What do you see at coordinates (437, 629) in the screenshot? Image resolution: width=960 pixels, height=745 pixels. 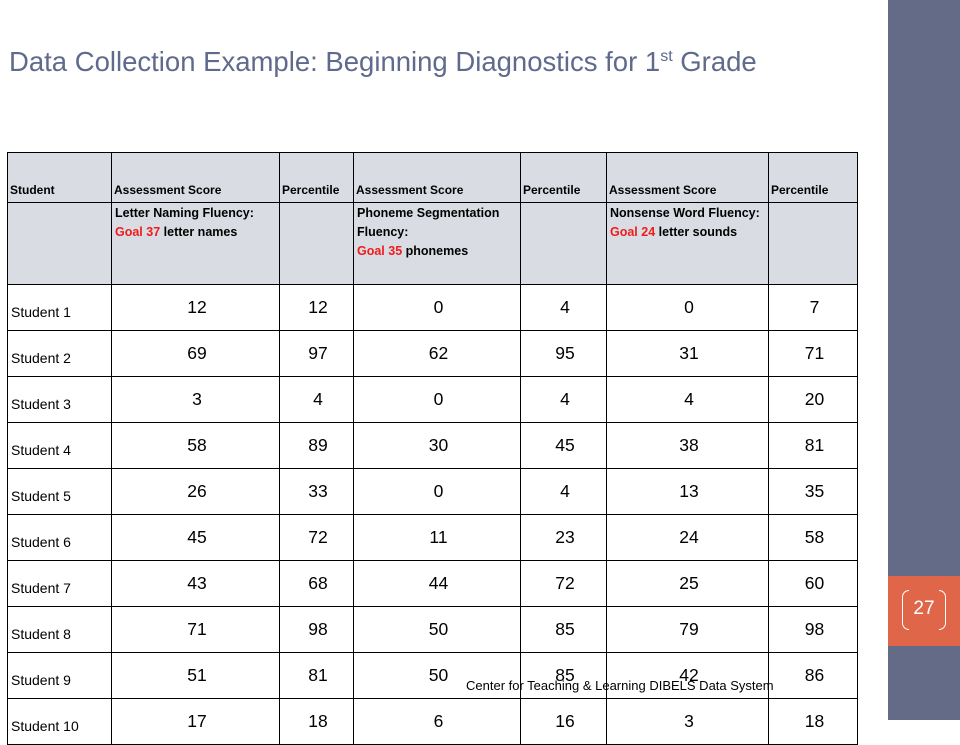 I see `score-cell: 50` at bounding box center [437, 629].